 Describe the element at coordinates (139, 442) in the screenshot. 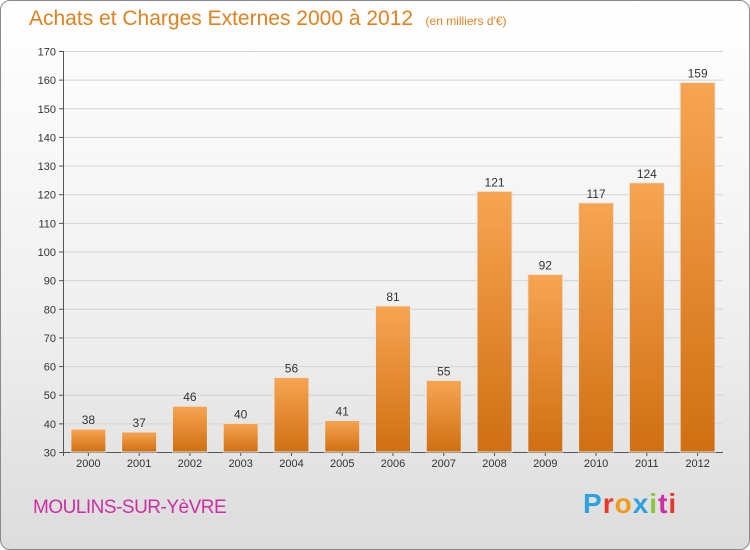

I see `bar-2001` at that location.